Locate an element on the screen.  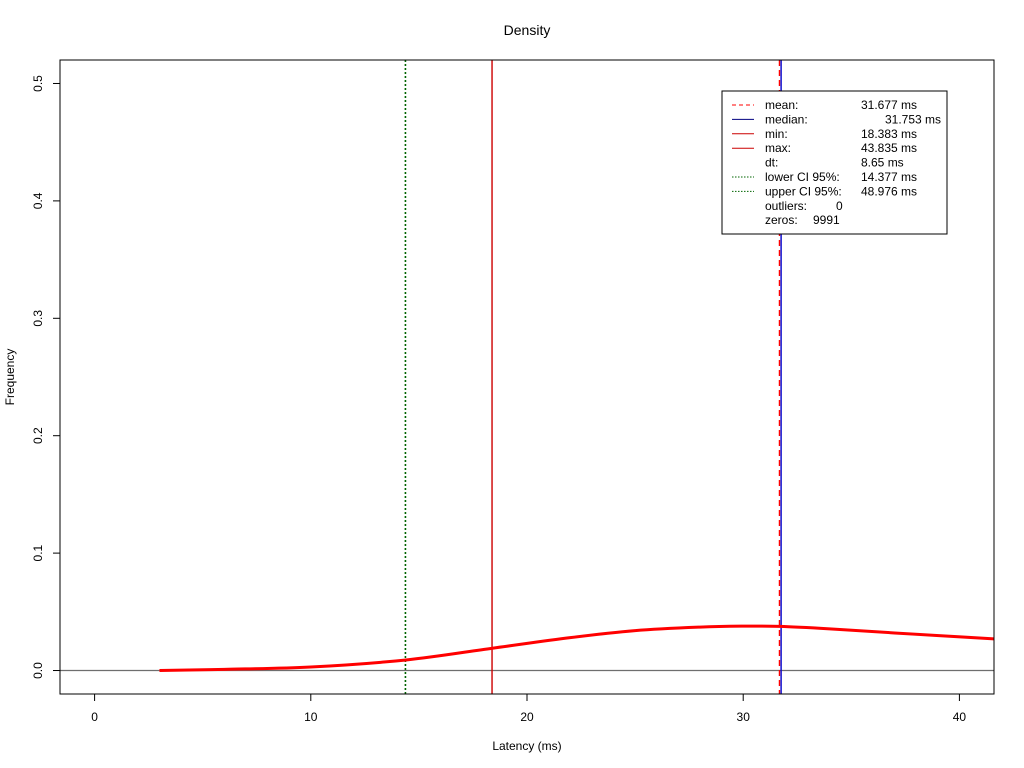
legend-value: 9991 is located at coordinates (826, 220).